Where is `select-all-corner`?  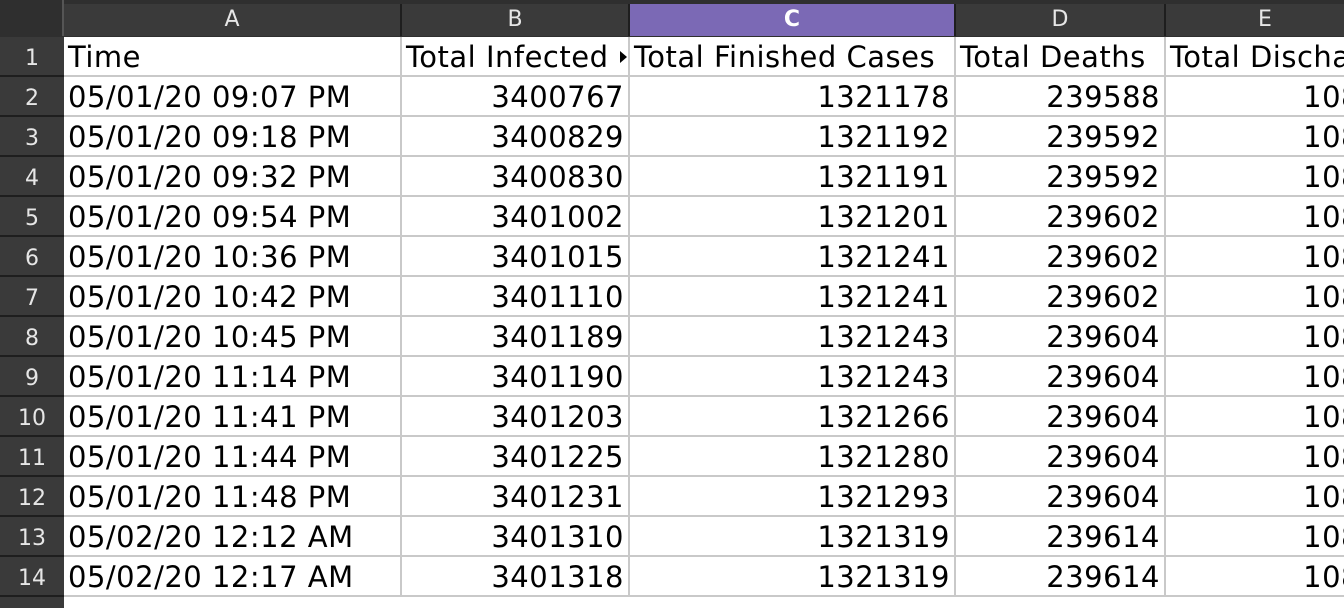
select-all-corner is located at coordinates (32, 18).